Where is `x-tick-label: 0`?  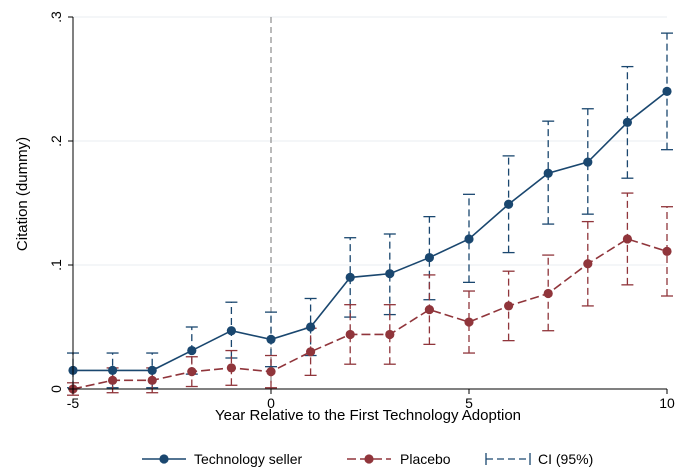
x-tick-label: 0 is located at coordinates (271, 403).